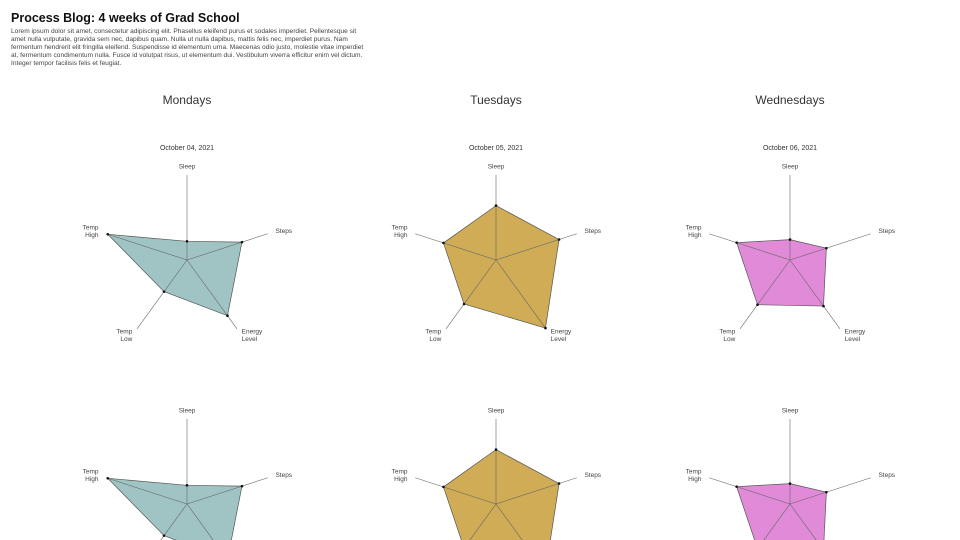  Describe the element at coordinates (125, 18) in the screenshot. I see `page-title: Process Blog: 4 weeks of Grad School` at that location.